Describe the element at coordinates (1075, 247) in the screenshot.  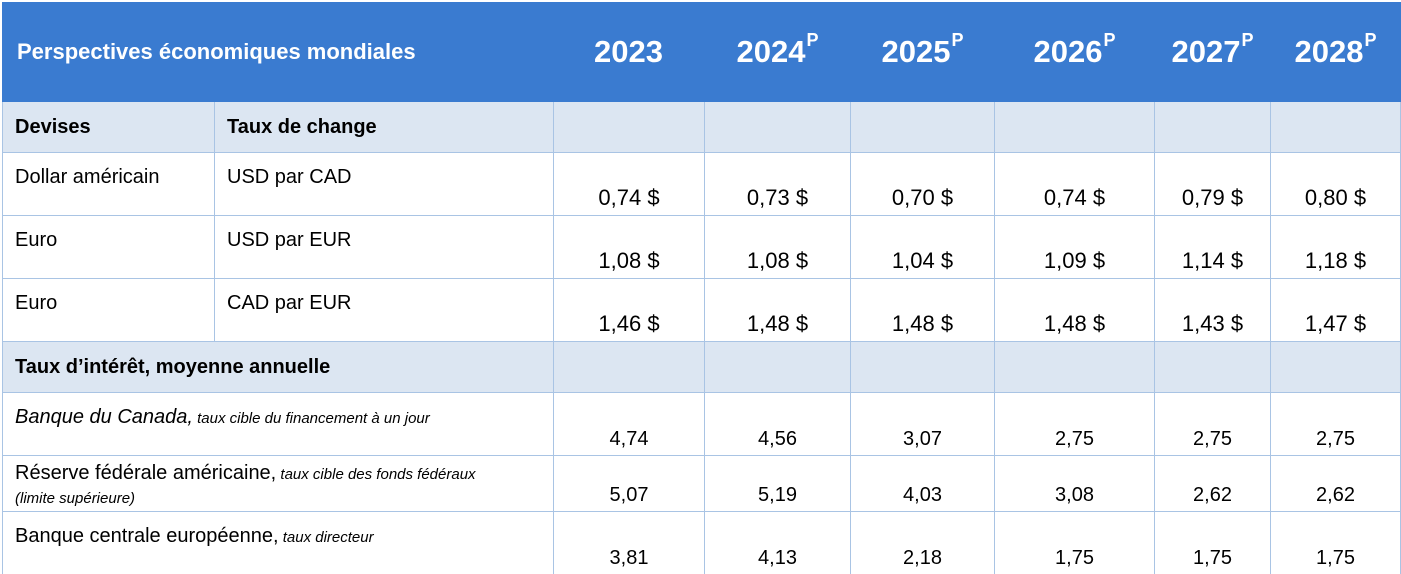
I see `value-cell: 1,09 $` at that location.